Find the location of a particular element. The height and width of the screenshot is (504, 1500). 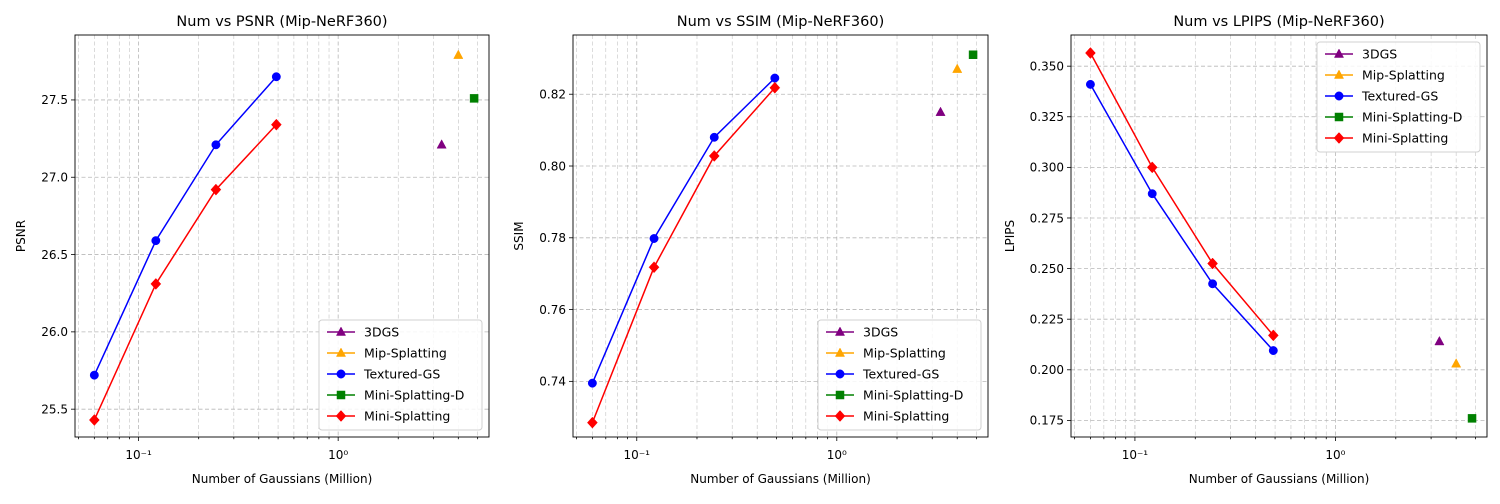

legend-entry: Mini-Splatting-D is located at coordinates (395, 395).